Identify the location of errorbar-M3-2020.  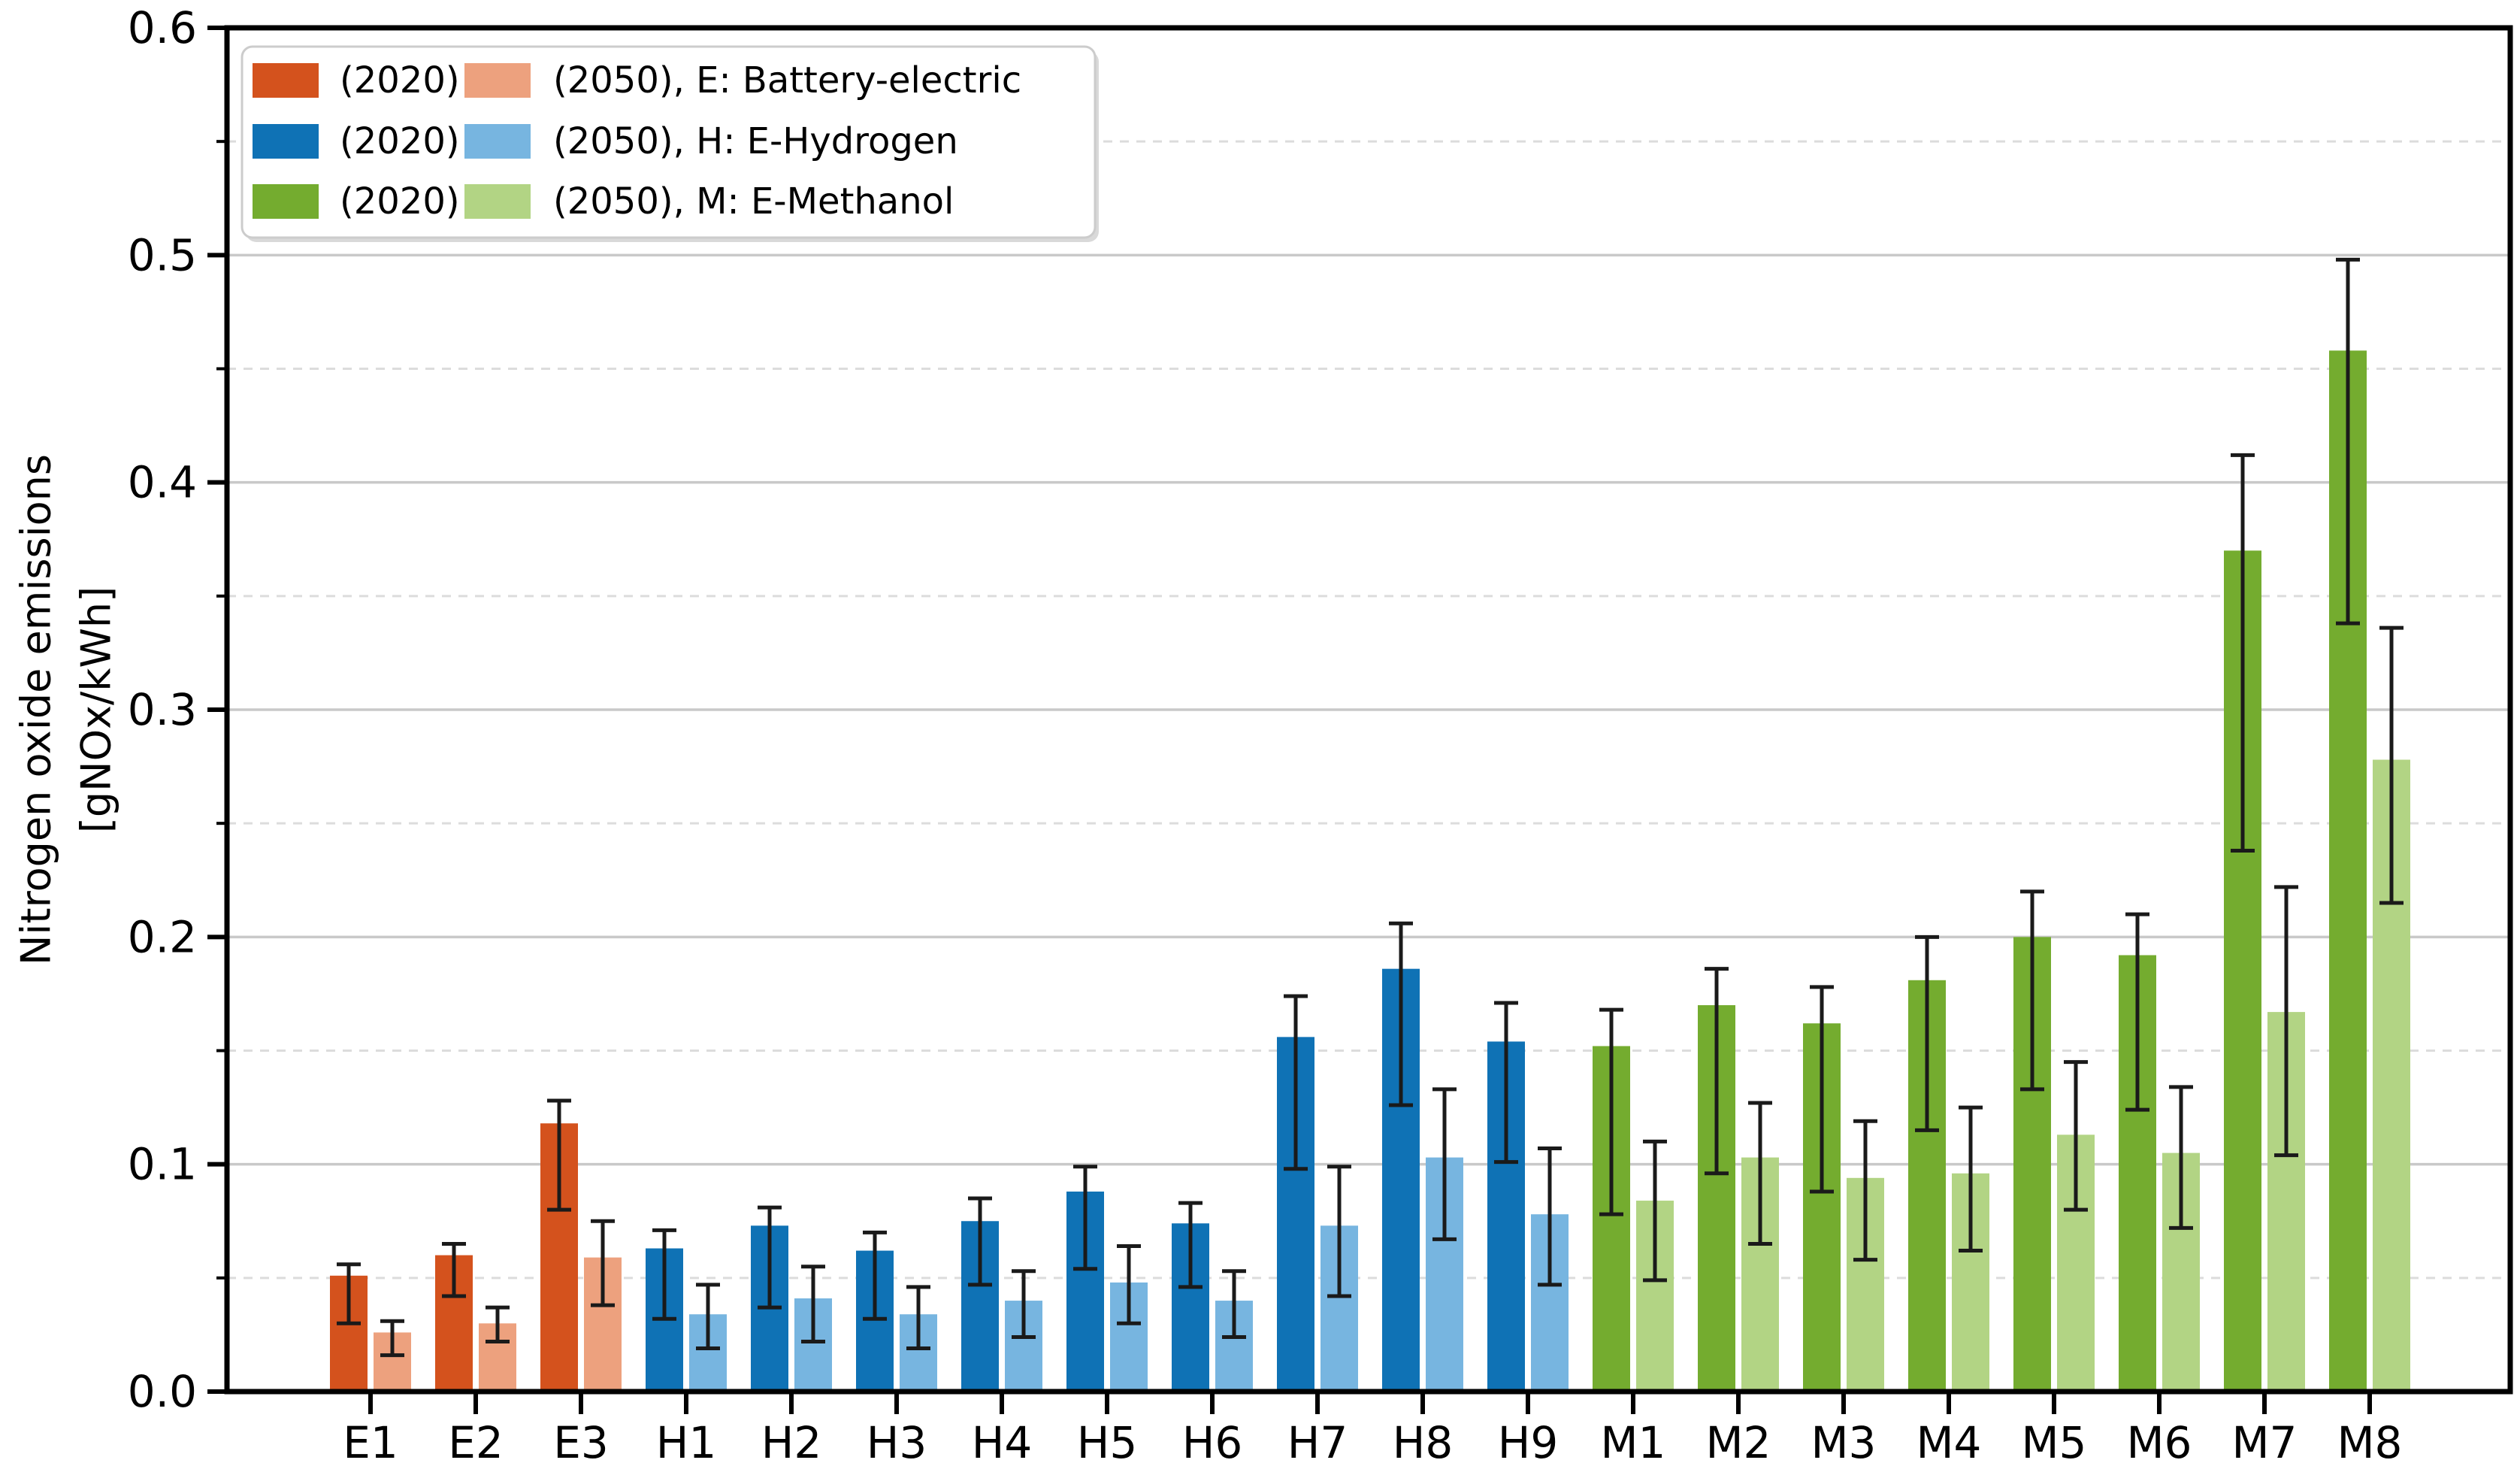
(1822, 1089).